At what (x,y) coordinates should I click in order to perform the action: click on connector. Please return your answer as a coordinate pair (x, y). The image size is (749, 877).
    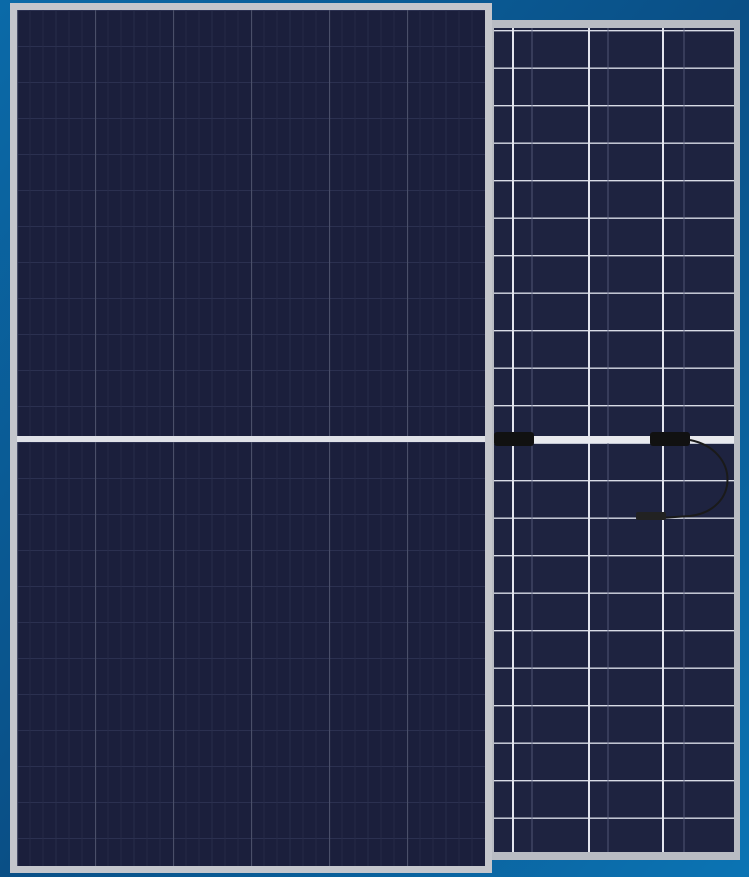
    Looking at the image, I should click on (651, 516).